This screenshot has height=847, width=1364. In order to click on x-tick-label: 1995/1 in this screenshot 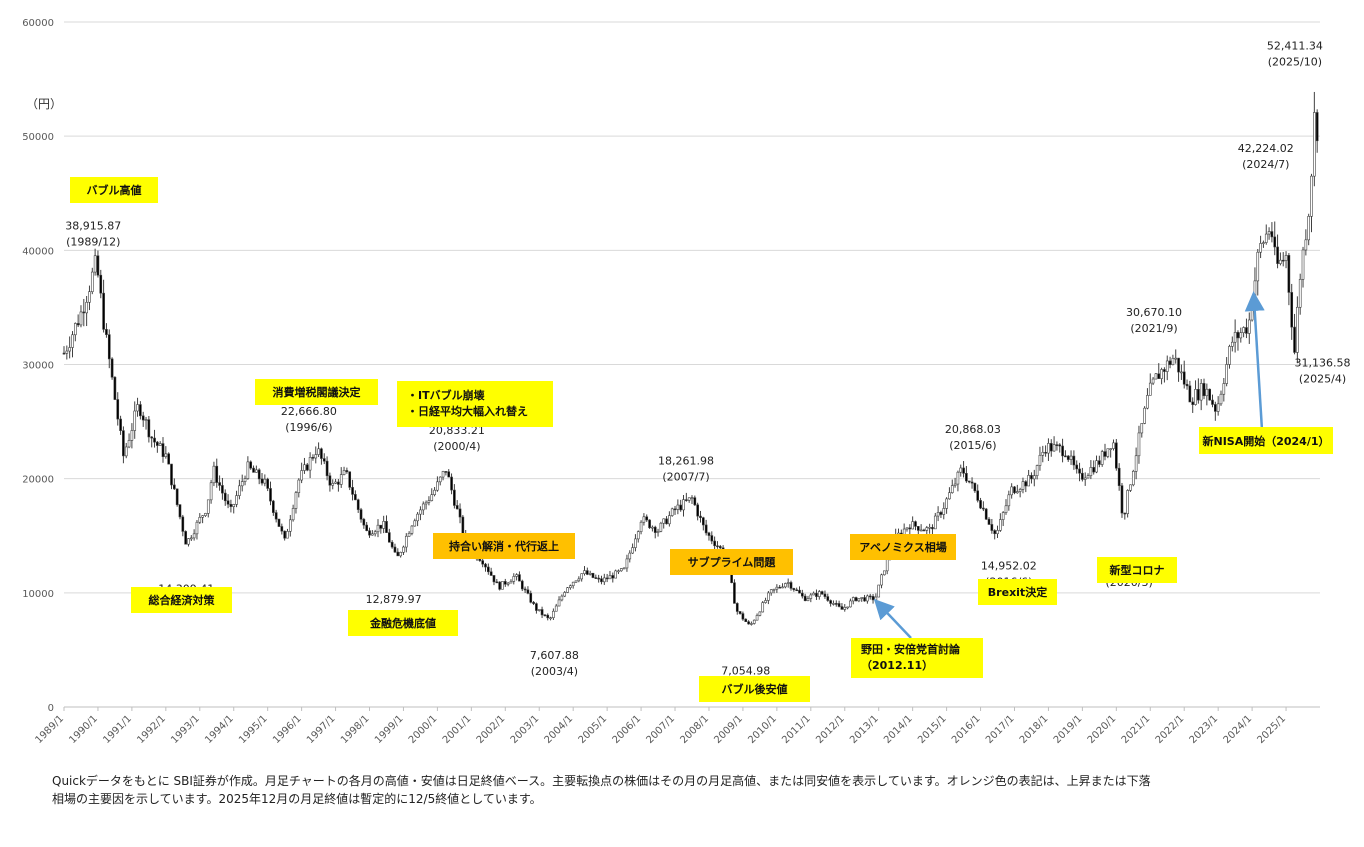, I will do `click(253, 729)`.